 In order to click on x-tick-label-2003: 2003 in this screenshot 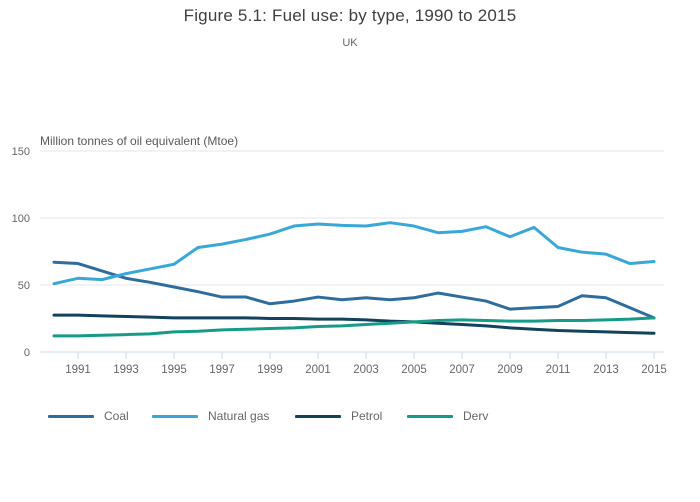, I will do `click(366, 370)`.